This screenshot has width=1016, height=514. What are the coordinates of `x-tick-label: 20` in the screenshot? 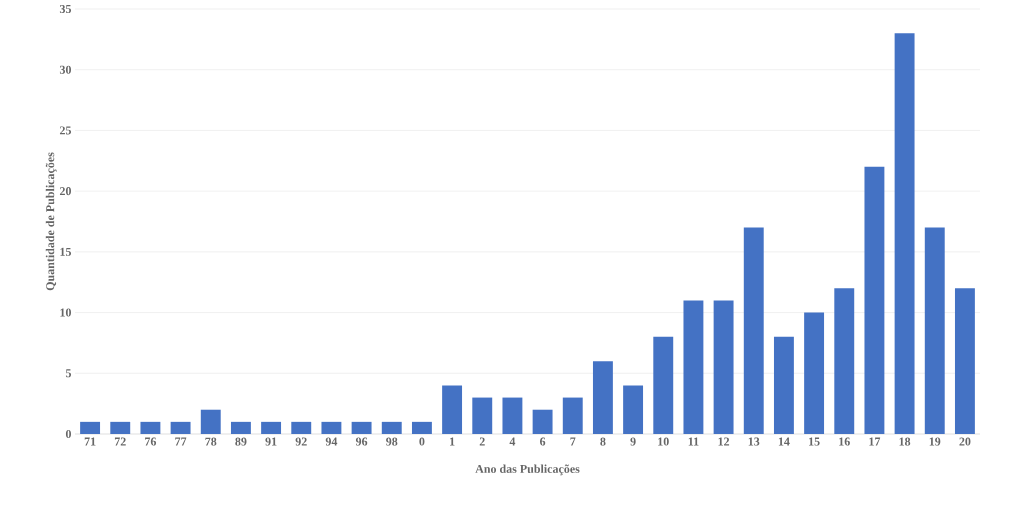 It's located at (965, 441).